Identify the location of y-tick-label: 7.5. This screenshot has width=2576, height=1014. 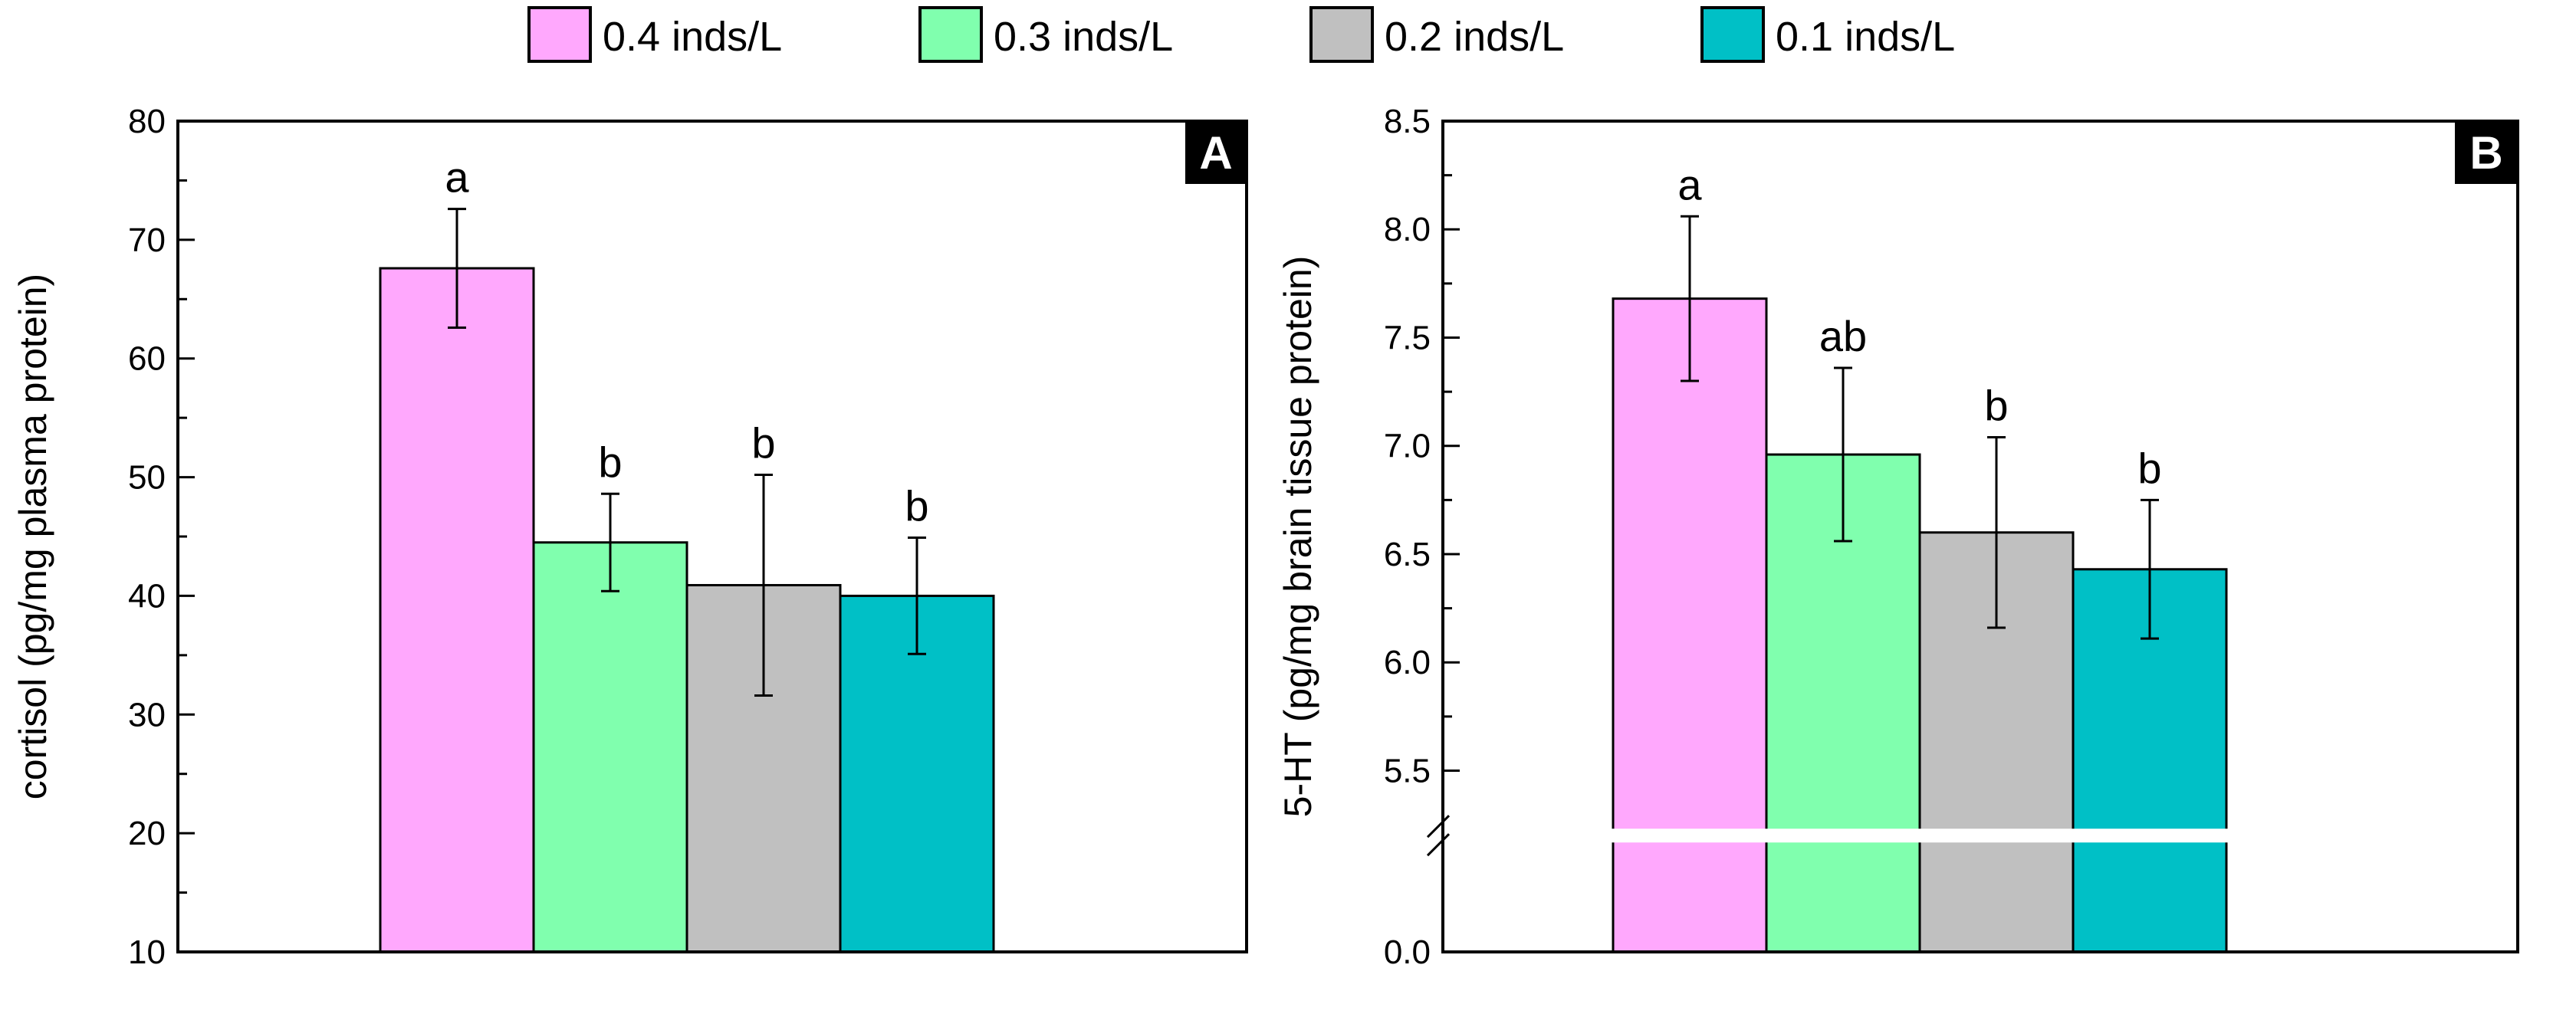
(1407, 337).